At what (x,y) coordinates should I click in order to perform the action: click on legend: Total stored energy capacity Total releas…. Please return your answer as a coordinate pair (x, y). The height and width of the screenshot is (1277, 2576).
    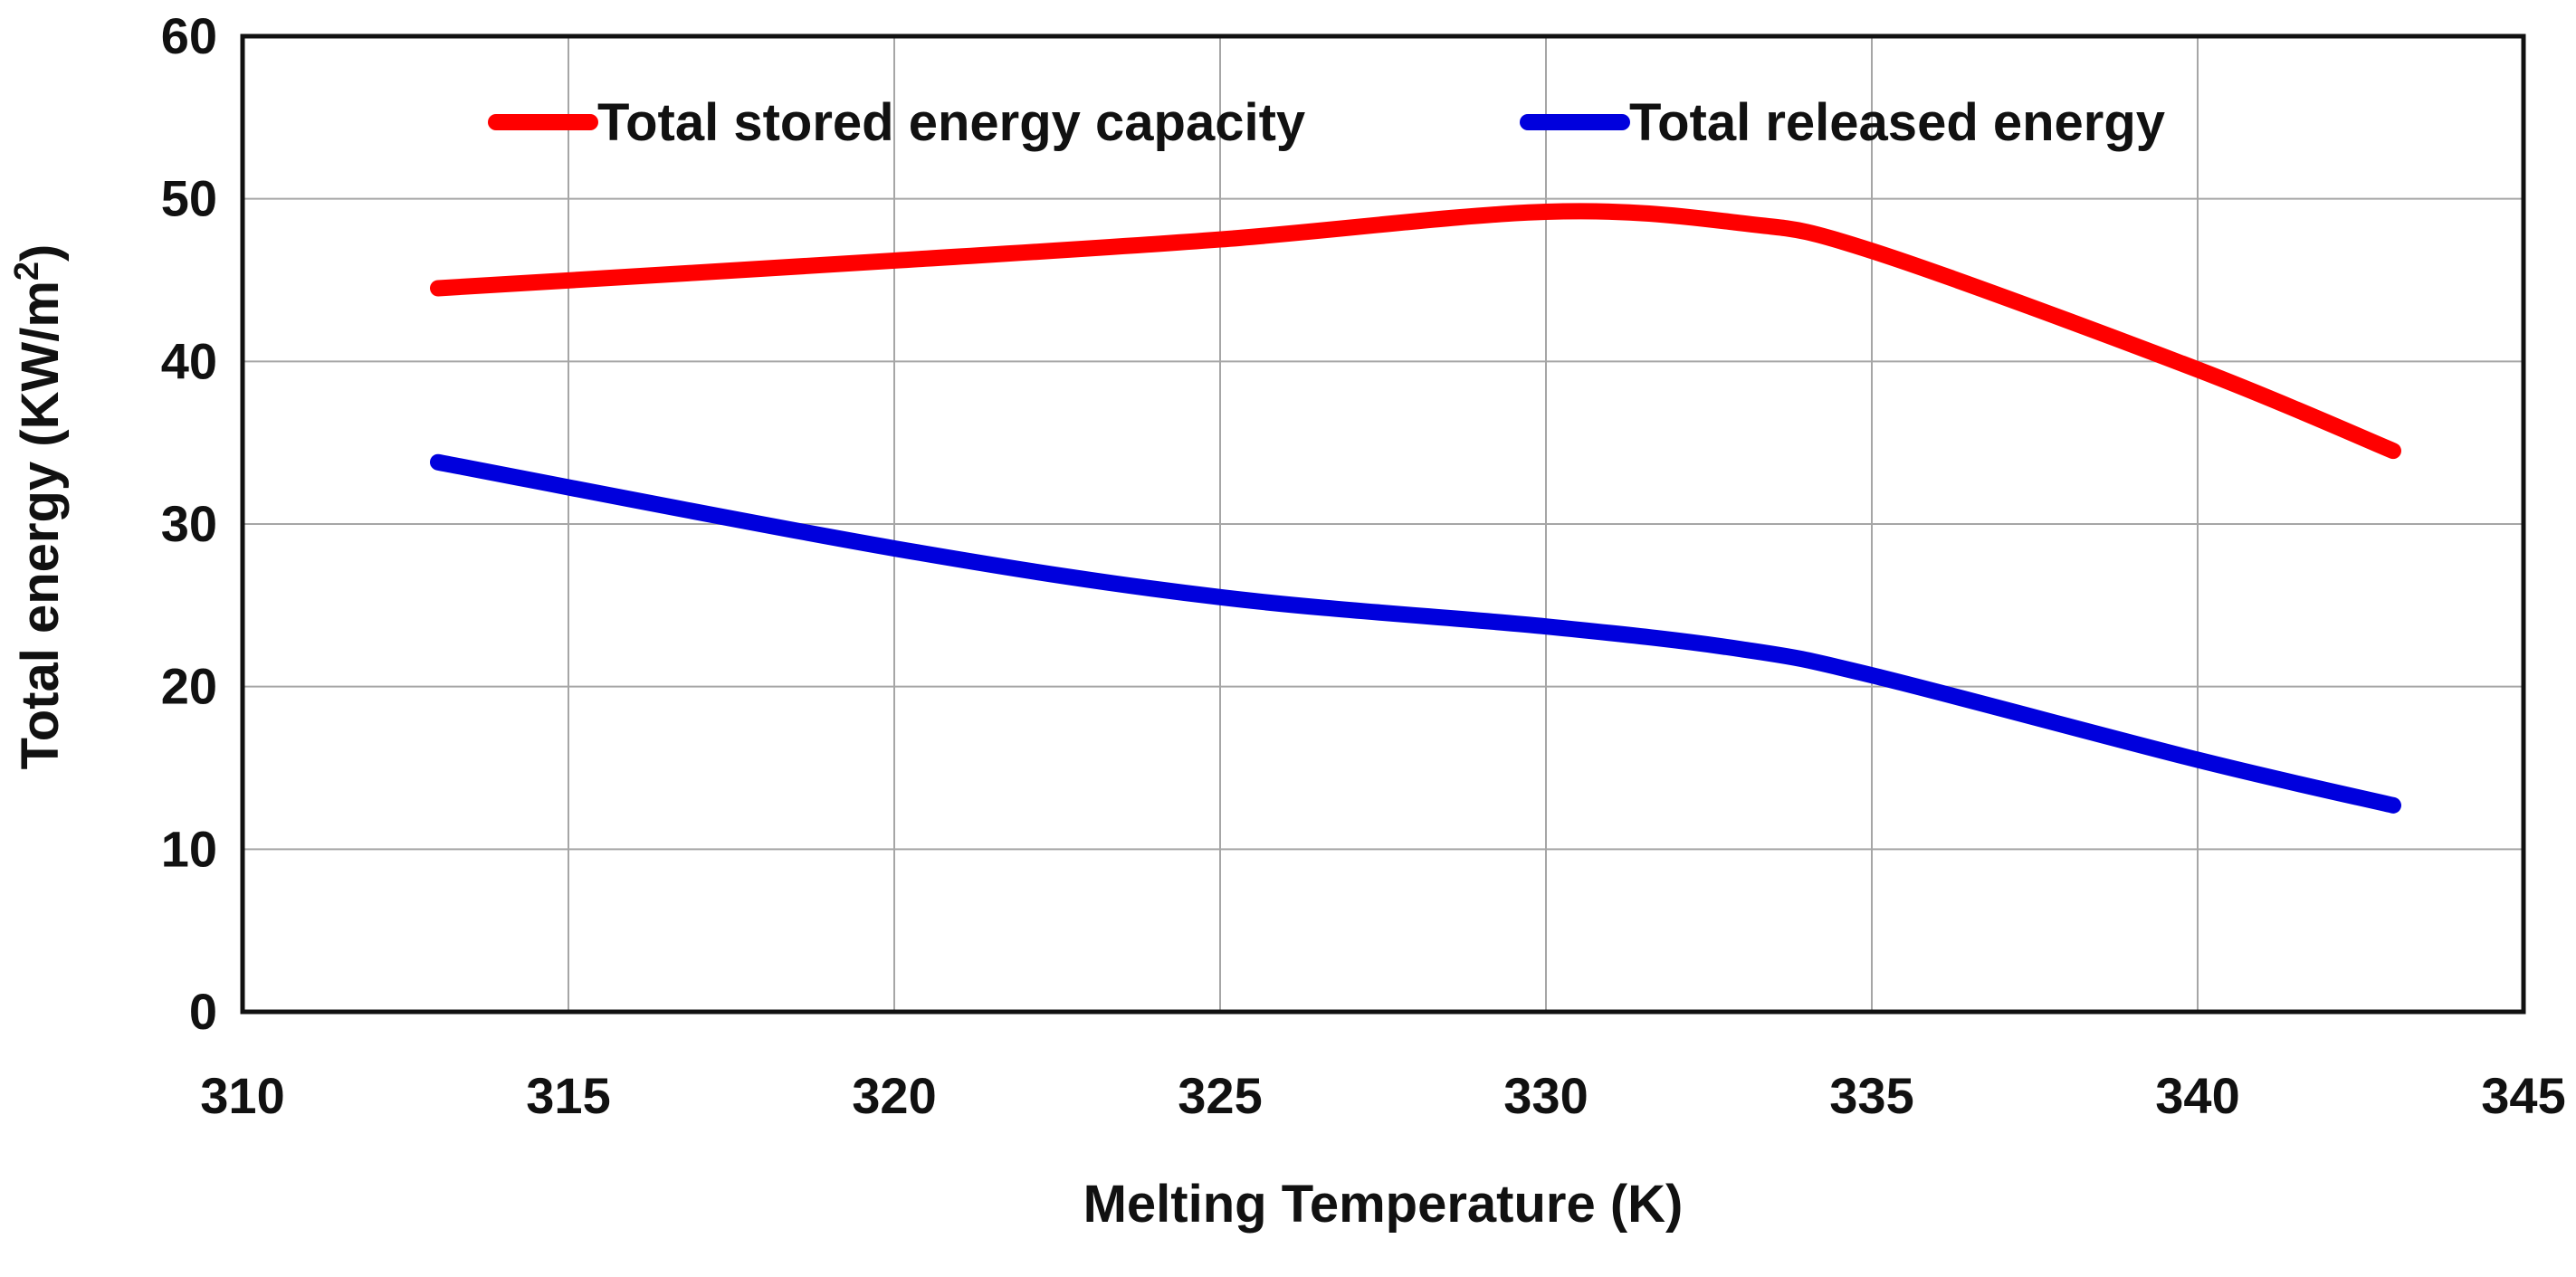
    Looking at the image, I should click on (1327, 122).